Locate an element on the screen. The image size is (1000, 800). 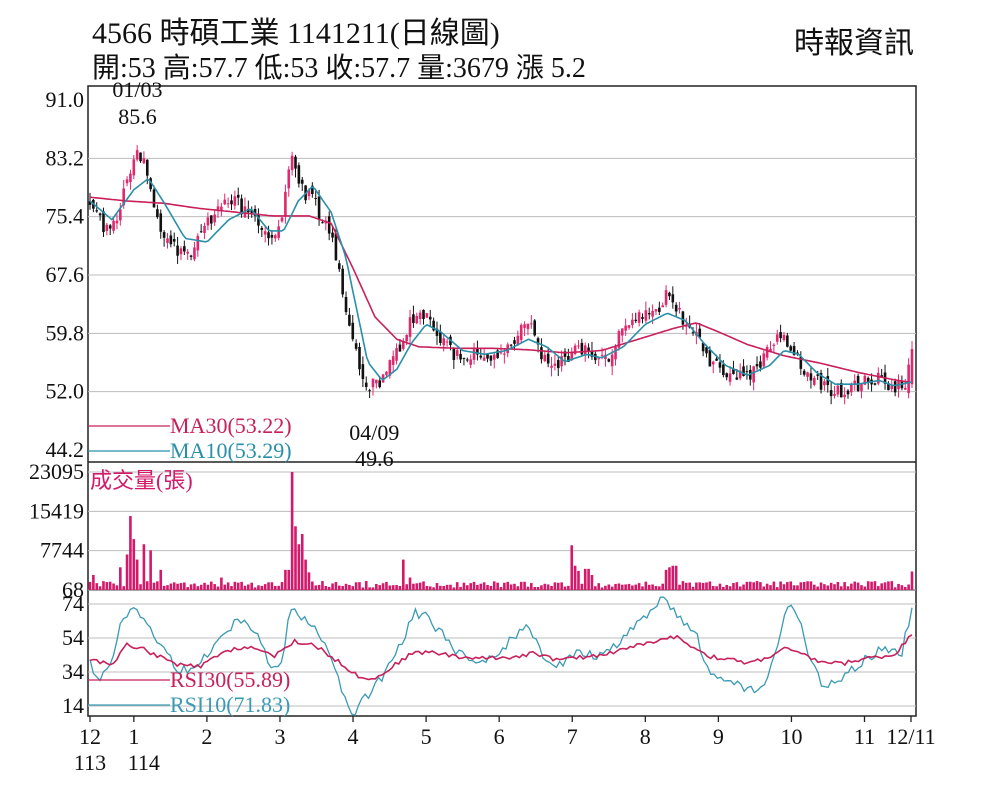
rsi-tick-label: 14 is located at coordinates (73, 705).